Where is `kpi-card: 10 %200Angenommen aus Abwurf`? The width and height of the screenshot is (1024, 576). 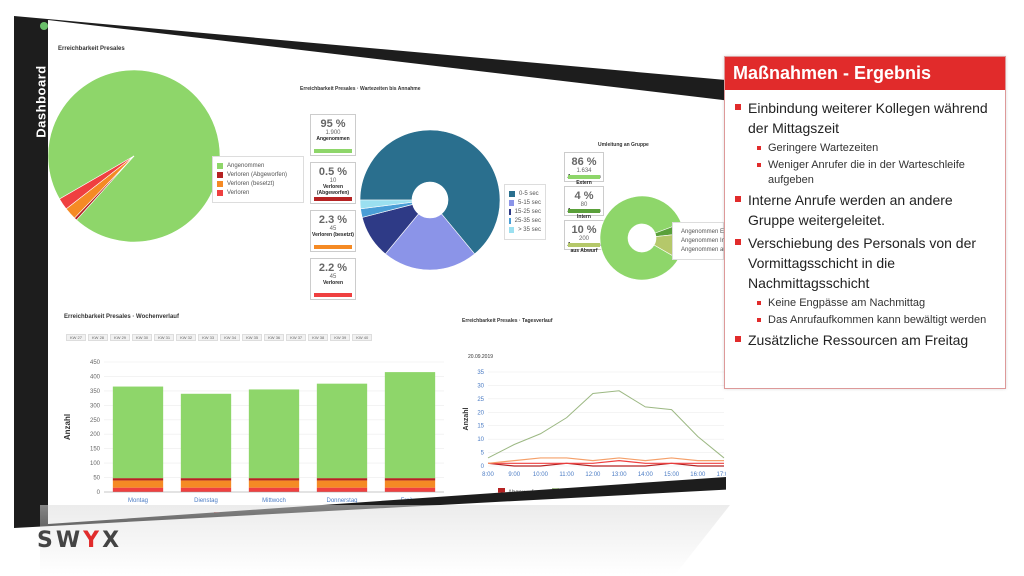
kpi-card: 10 %200Angenommen aus Abwurf is located at coordinates (584, 237).